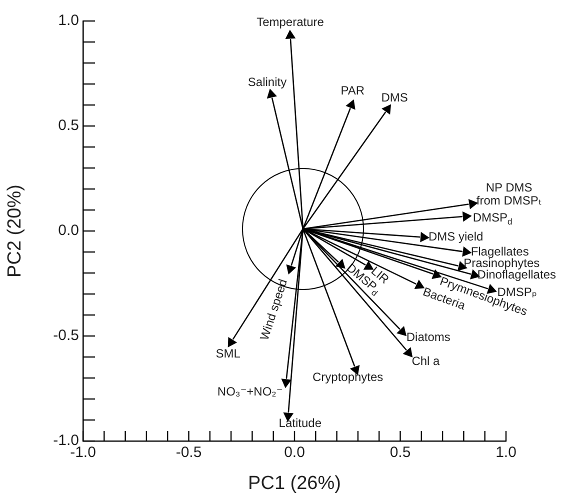 The width and height of the screenshot is (569, 499). I want to click on series-label: SML, so click(228, 353).